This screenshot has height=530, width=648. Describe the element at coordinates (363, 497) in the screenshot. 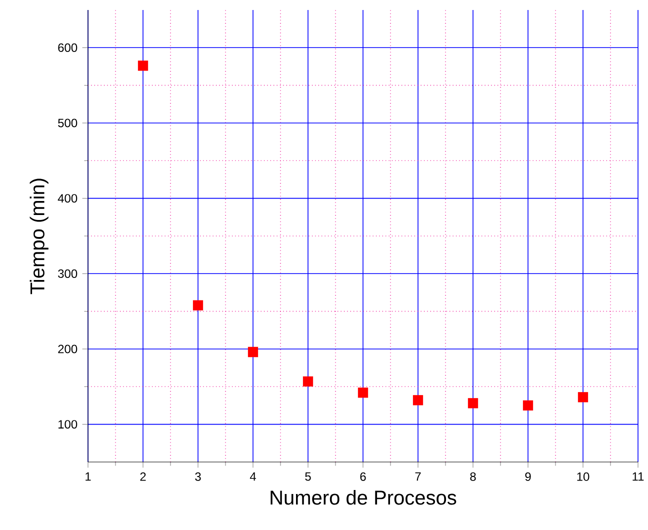

I see `x-axis-title: Numero de Procesos` at that location.